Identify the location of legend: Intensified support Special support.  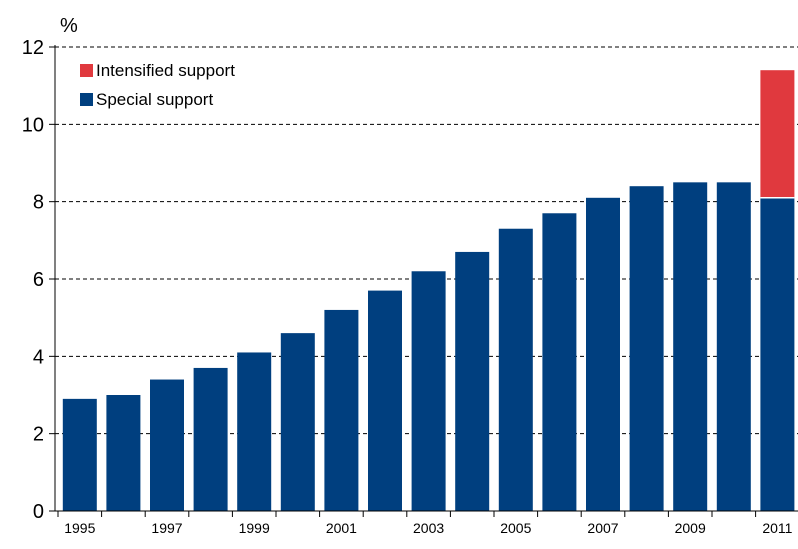
(157, 85).